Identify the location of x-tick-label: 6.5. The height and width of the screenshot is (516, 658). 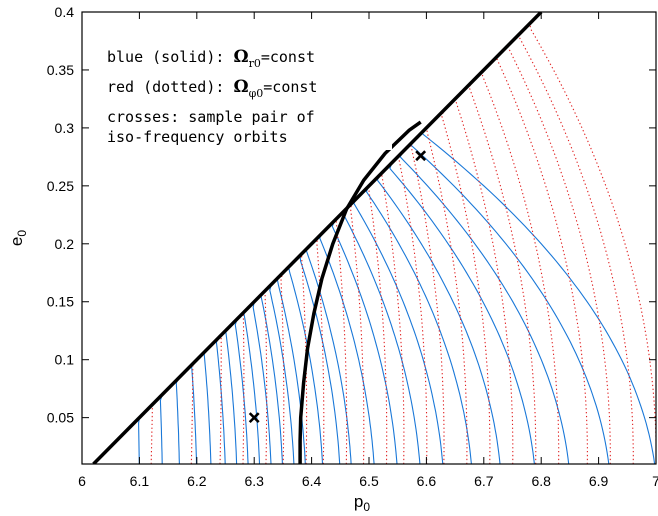
(369, 481).